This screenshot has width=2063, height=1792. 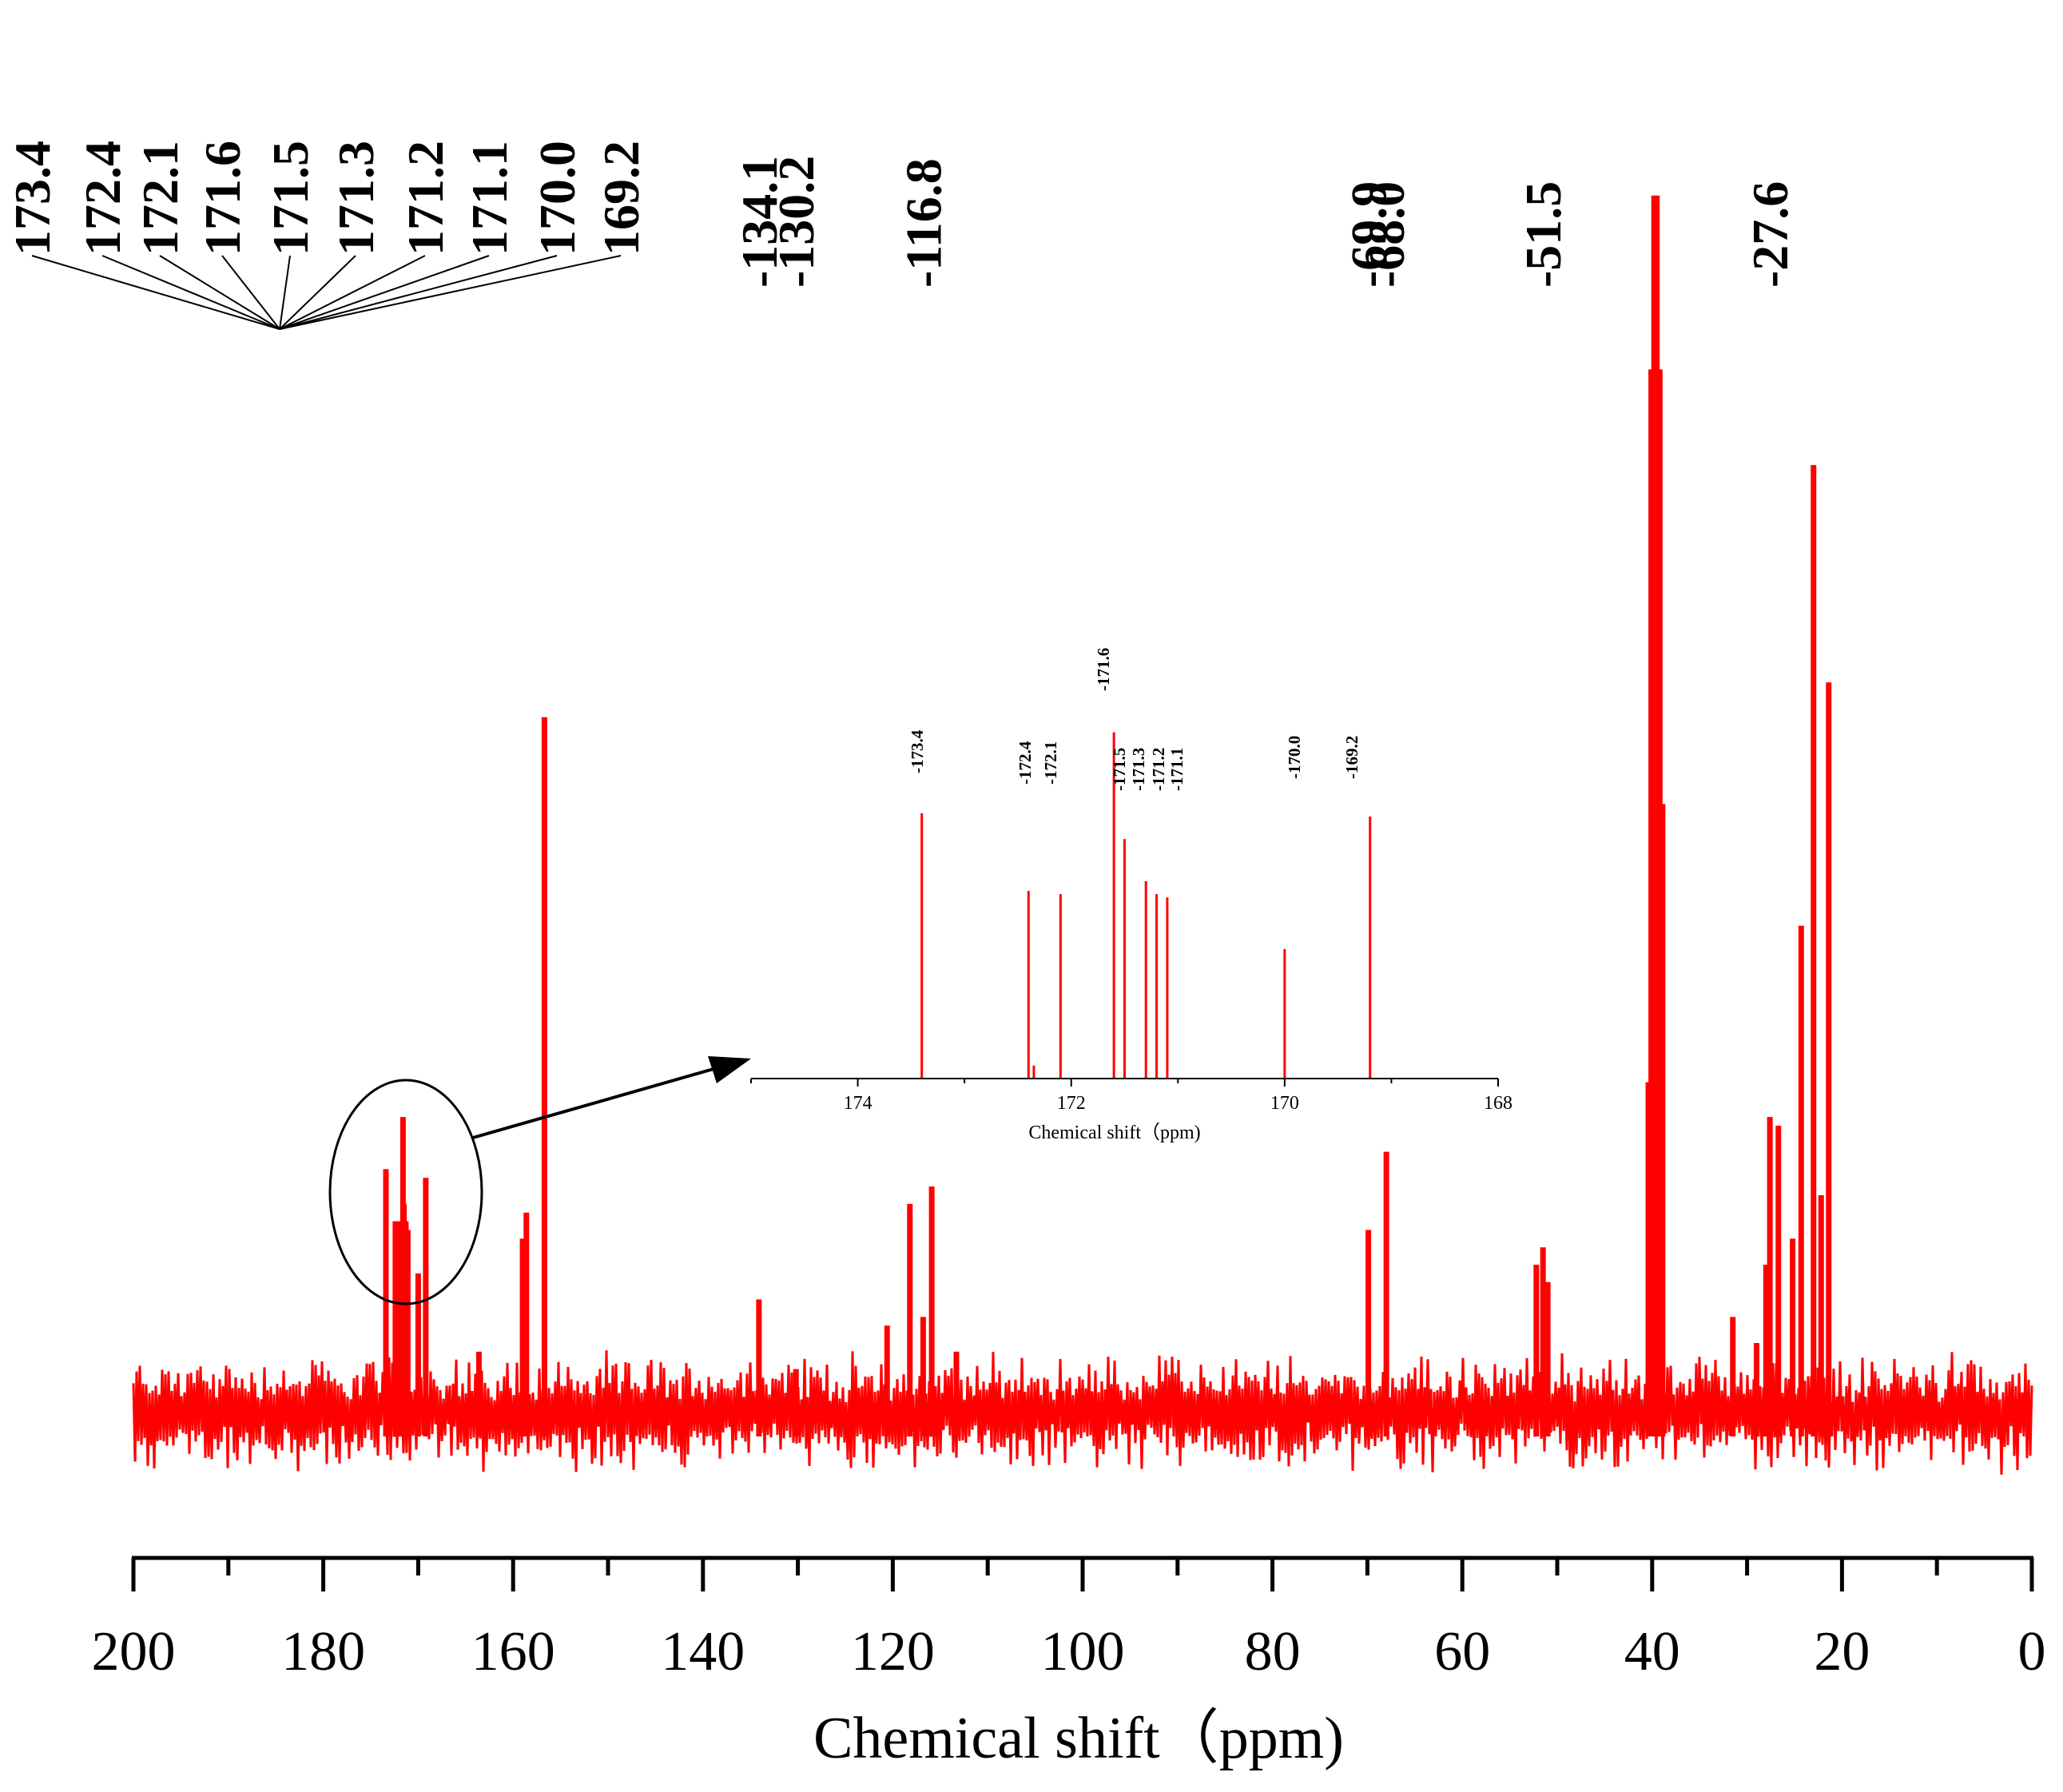 I want to click on peak-shift-label: -69.9, so click(x=1369, y=234).